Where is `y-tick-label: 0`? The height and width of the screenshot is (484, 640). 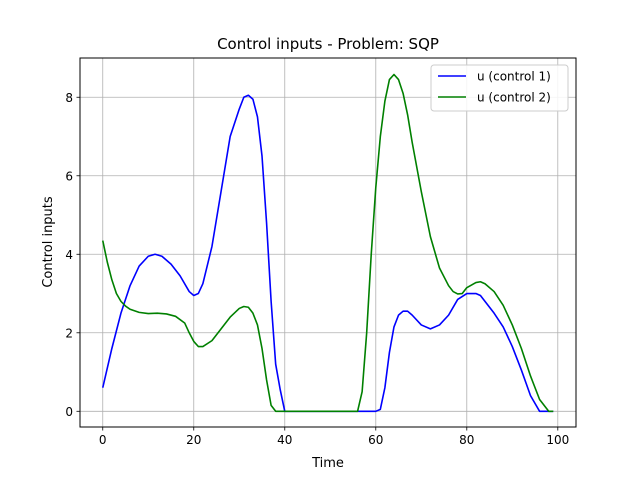
y-tick-label: 0 is located at coordinates (69, 412).